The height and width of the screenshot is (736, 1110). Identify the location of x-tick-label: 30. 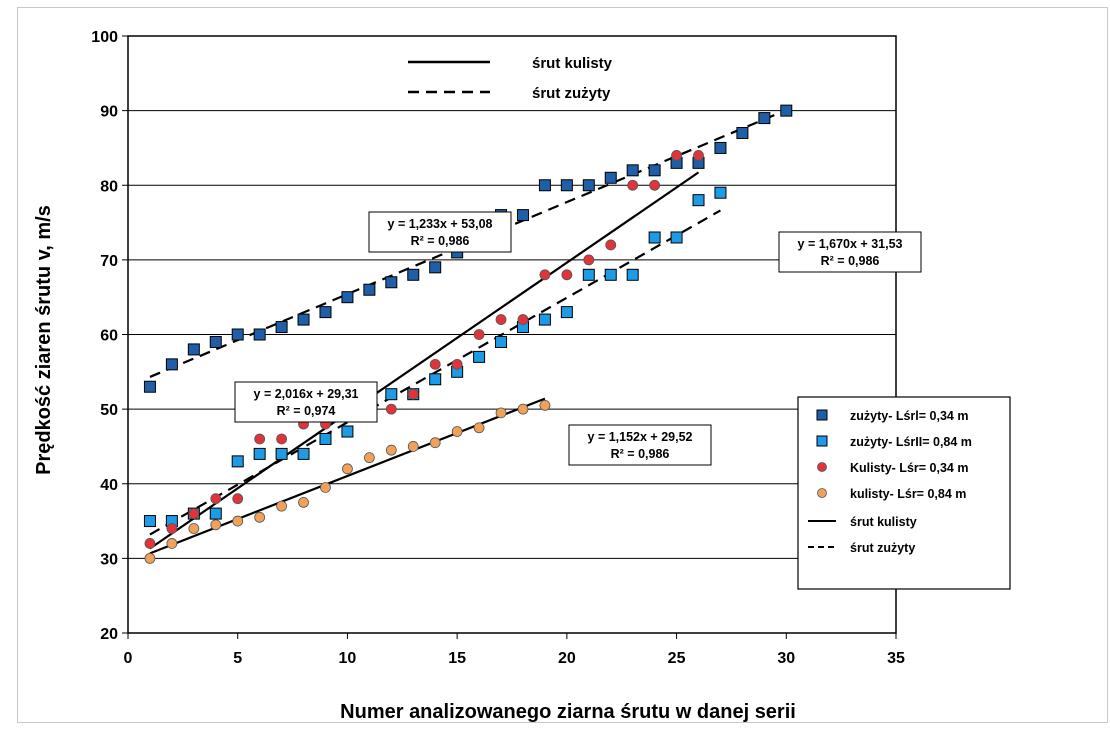
(786, 658).